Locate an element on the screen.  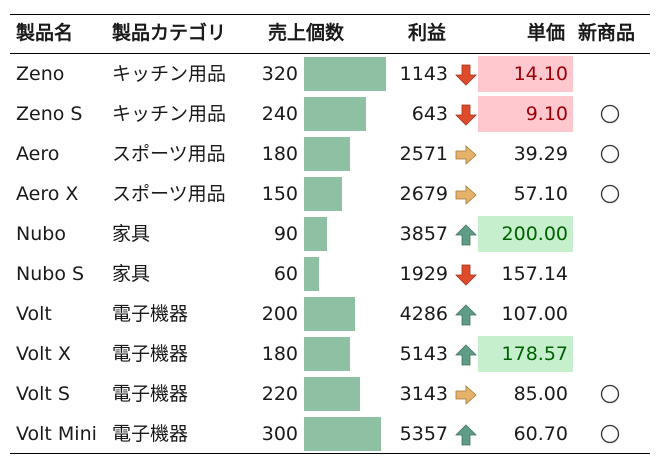
product-name: Volt X is located at coordinates (43, 354).